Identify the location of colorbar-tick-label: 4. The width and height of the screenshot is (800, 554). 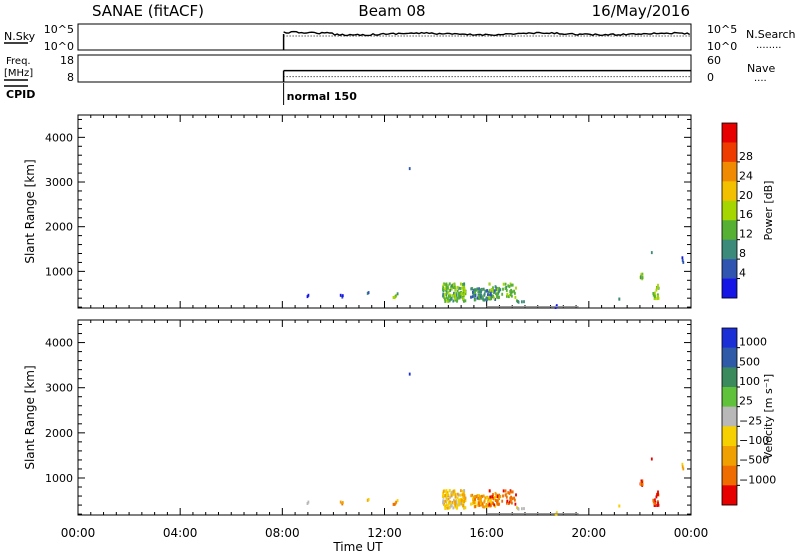
(742, 273).